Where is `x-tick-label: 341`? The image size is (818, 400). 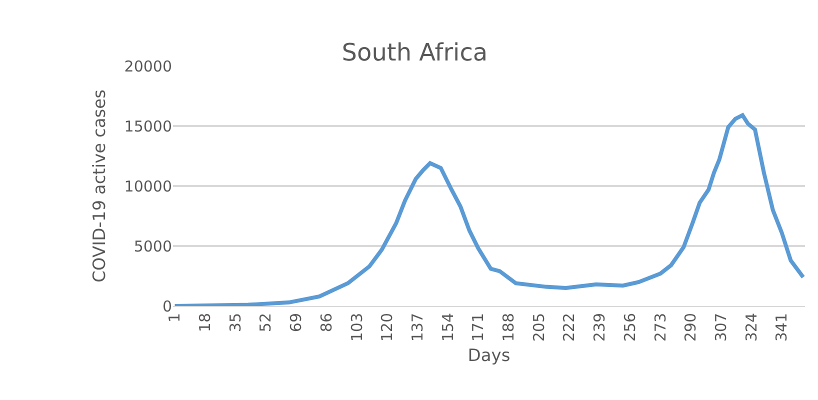 x-tick-label: 341 is located at coordinates (781, 327).